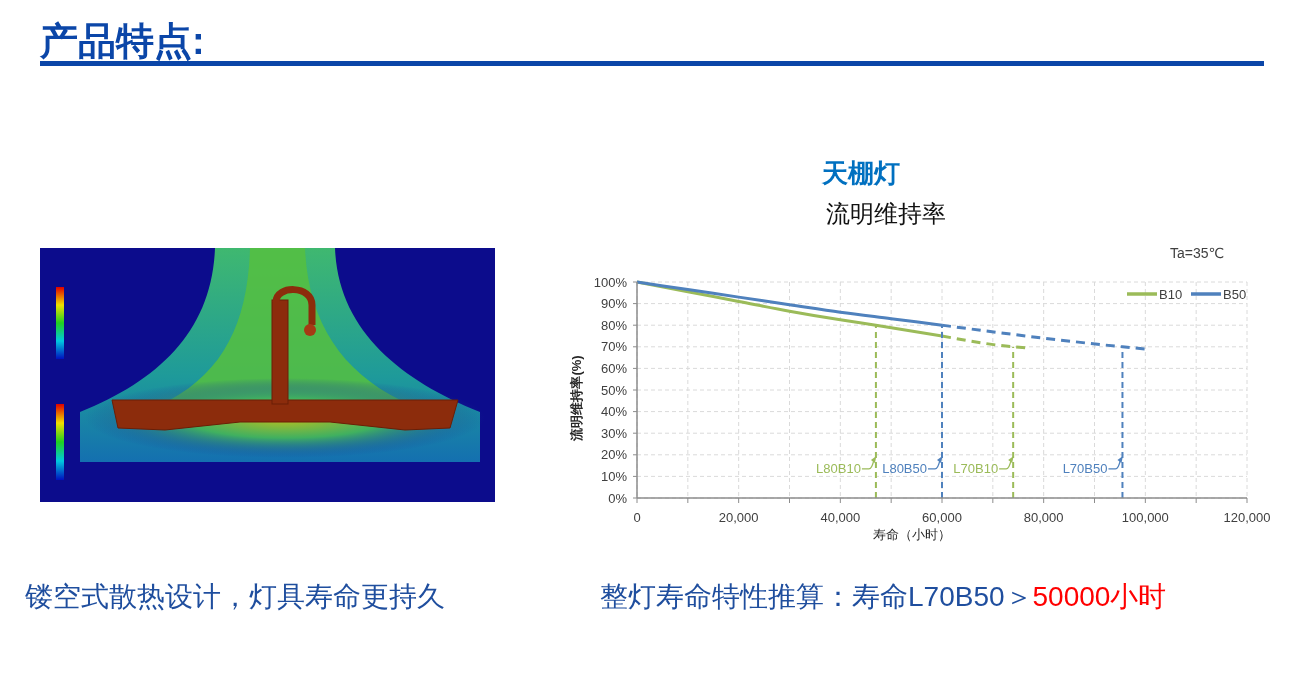  Describe the element at coordinates (1247, 517) in the screenshot. I see `x-tick-label: 120,000` at that location.